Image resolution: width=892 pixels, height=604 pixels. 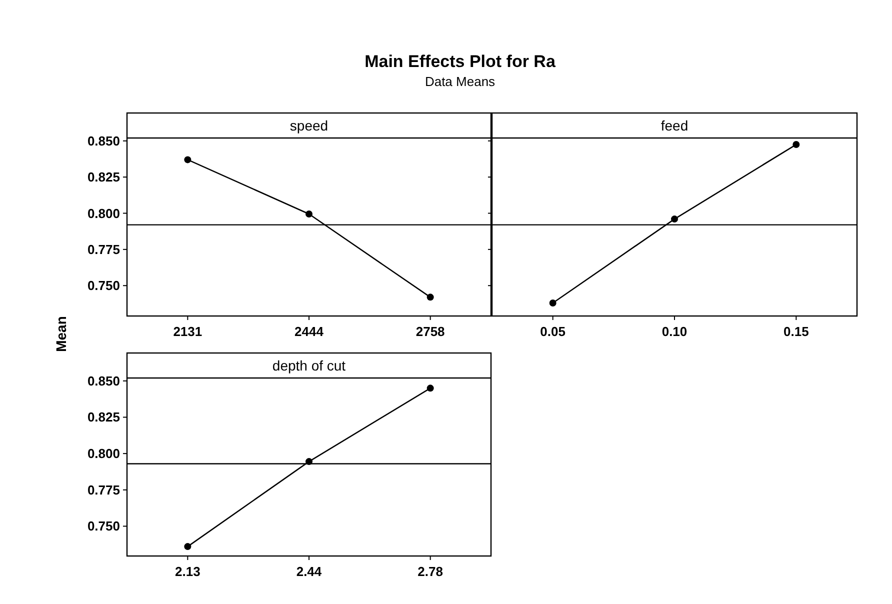 I want to click on text: Main Effects Plot for Ra, so click(x=460, y=61).